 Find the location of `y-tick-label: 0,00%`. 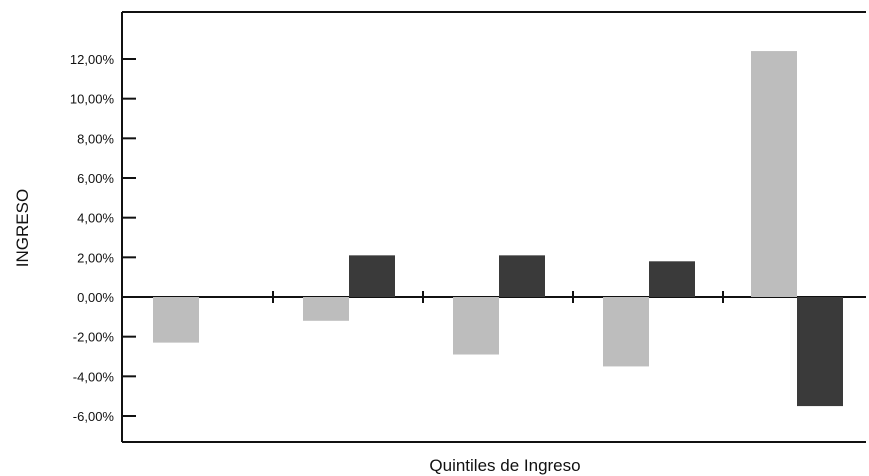

y-tick-label: 0,00% is located at coordinates (95, 297).